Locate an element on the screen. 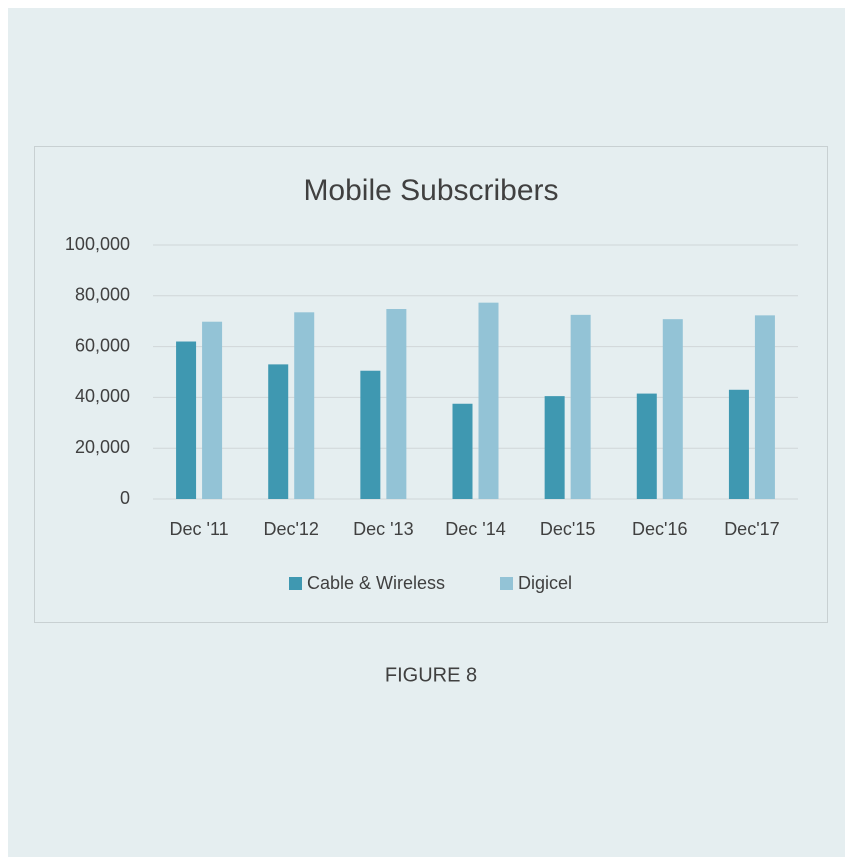  x-tick-label: Dec '11 is located at coordinates (199, 529).